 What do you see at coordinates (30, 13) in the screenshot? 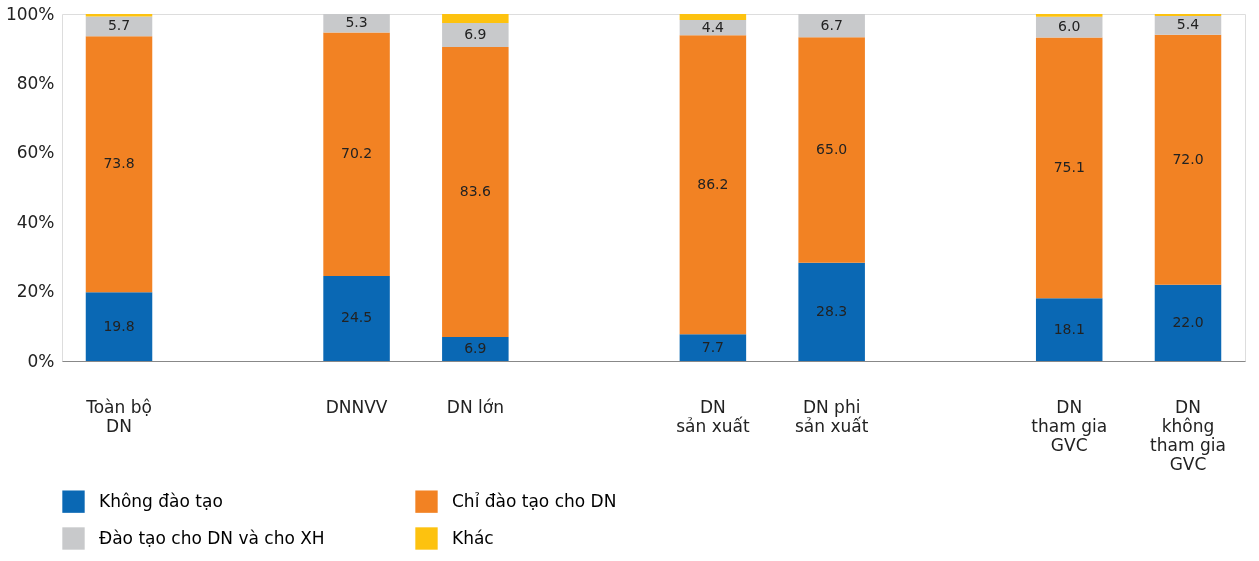
I see `y-tick-label: 100%` at bounding box center [30, 13].